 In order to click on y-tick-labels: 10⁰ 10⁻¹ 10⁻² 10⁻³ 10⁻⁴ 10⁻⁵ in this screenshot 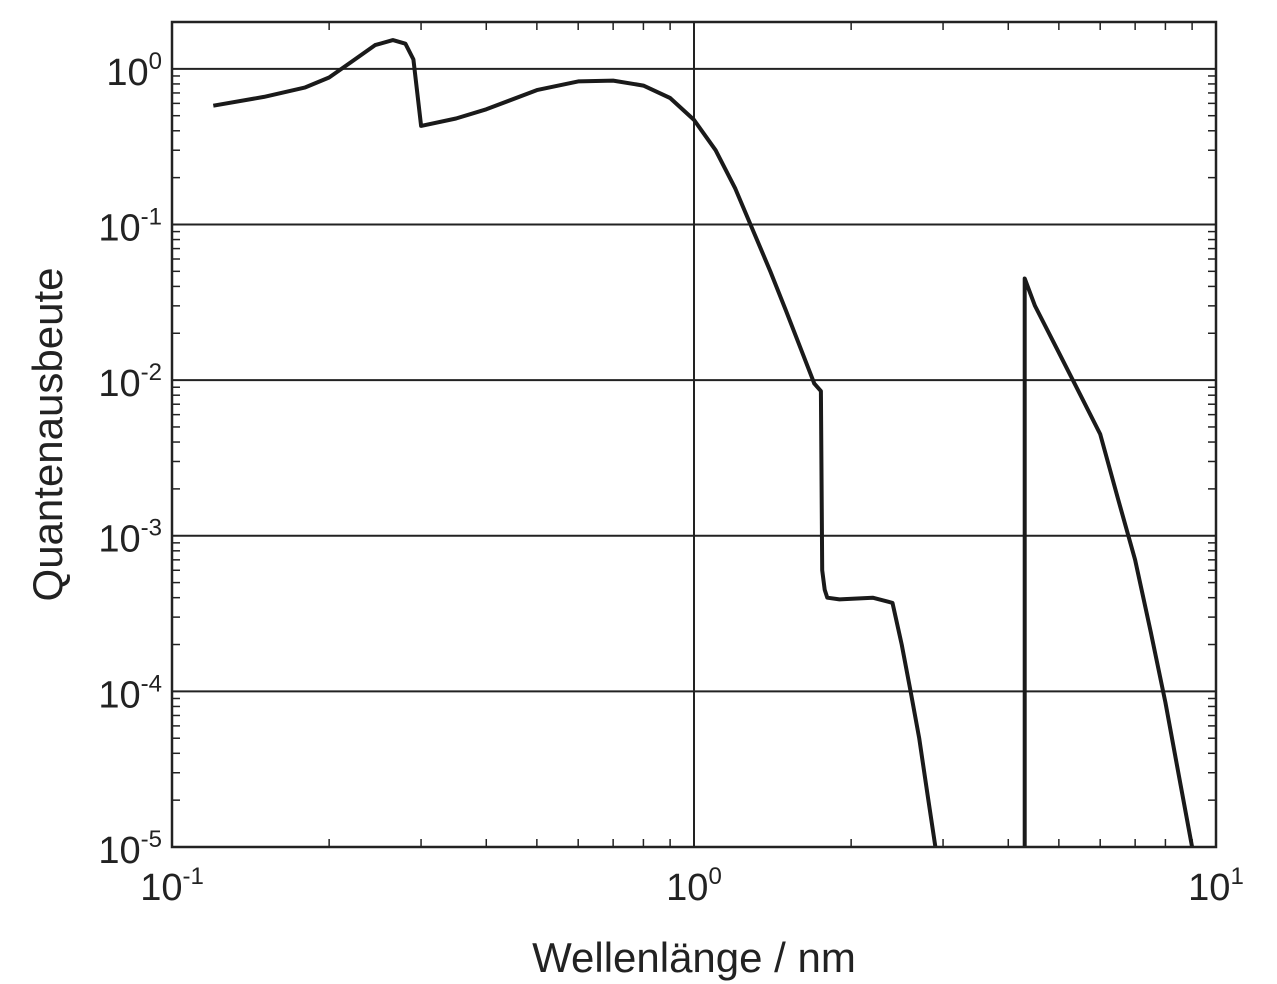, I will do `click(130, 460)`.